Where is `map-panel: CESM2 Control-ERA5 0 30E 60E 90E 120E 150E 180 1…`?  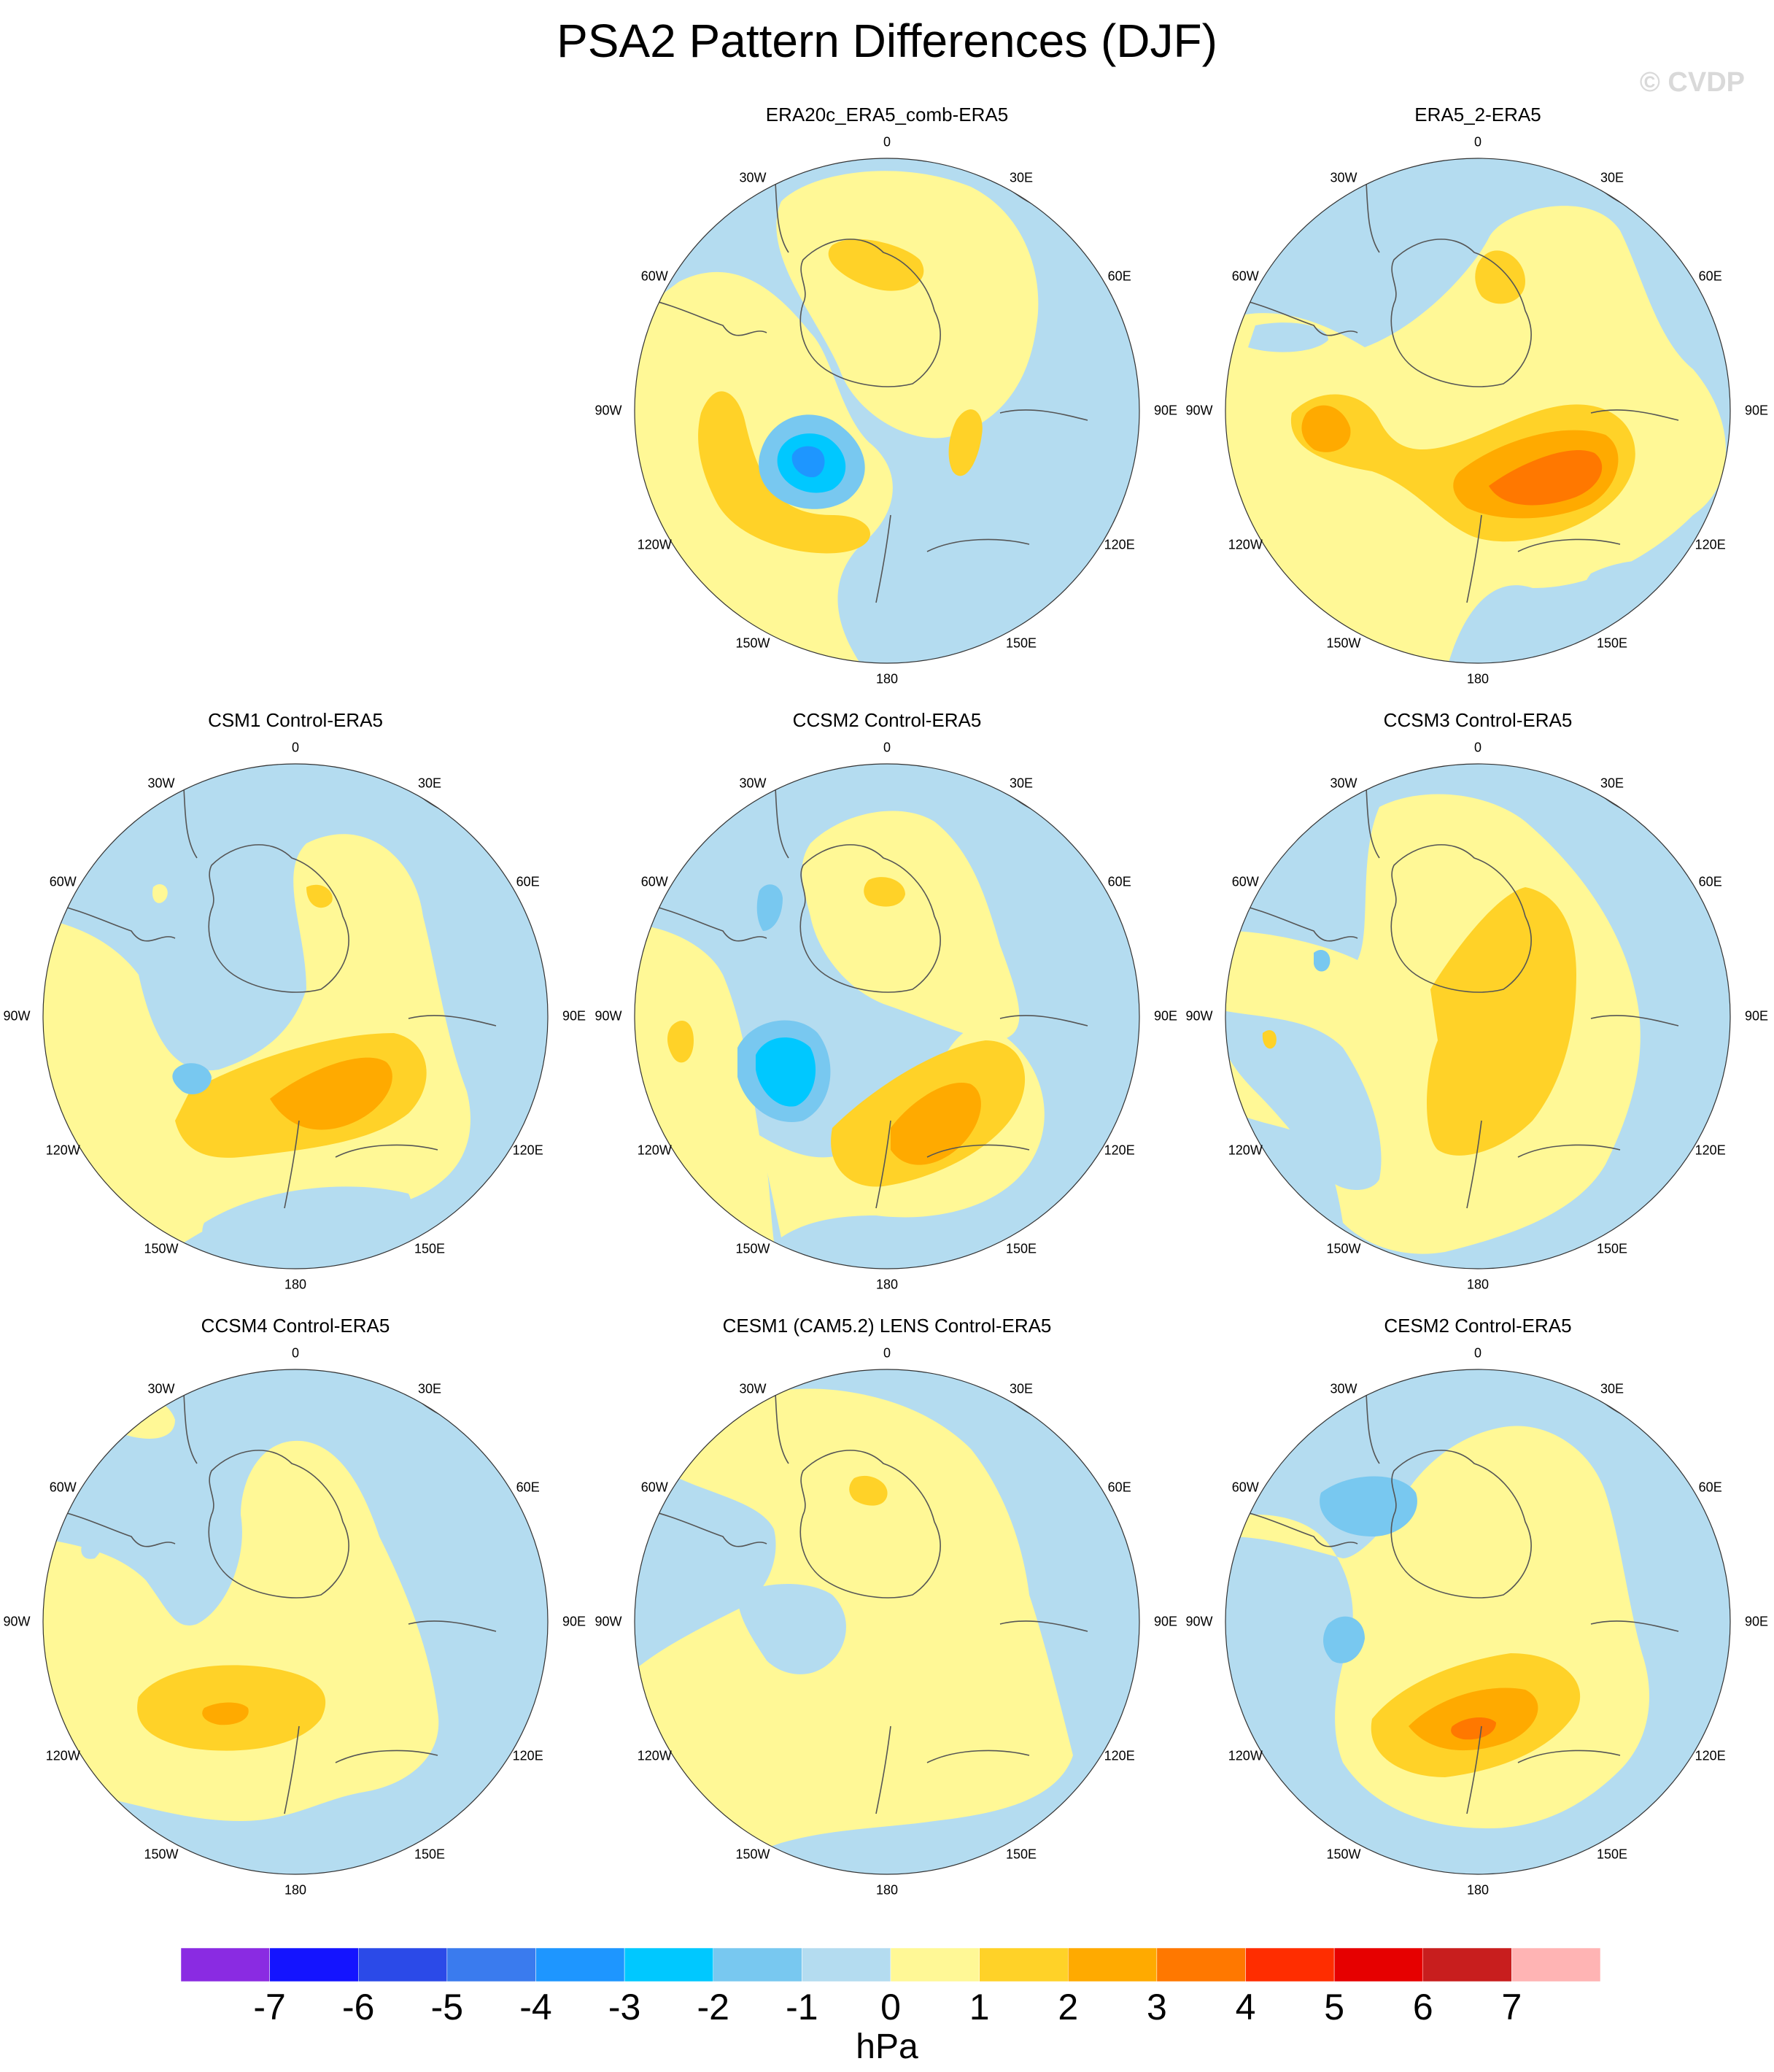 map-panel: CESM2 Control-ERA5 0 30E 60E 90E 120E 150E 180 1… is located at coordinates (1477, 1608).